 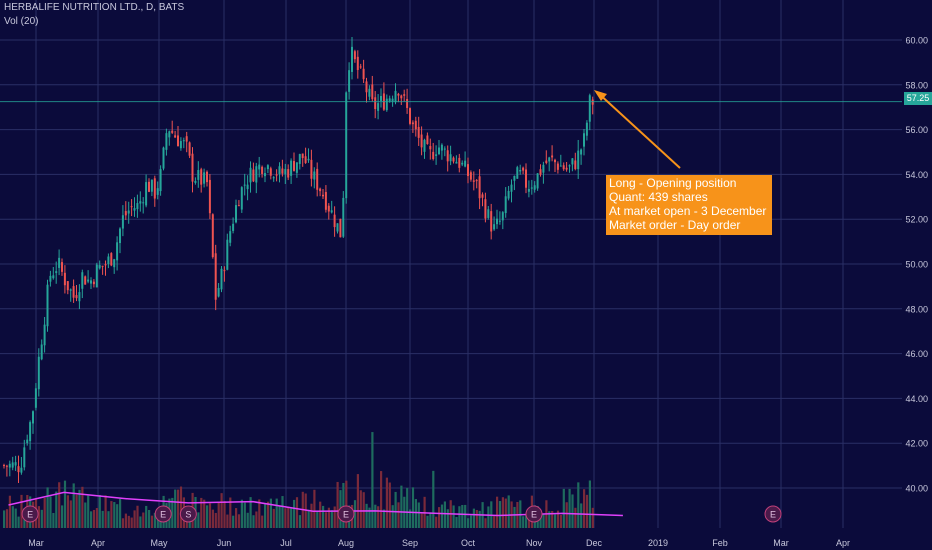 What do you see at coordinates (21, 21) in the screenshot?
I see `volume-indicator-label: Vol (20)` at bounding box center [21, 21].